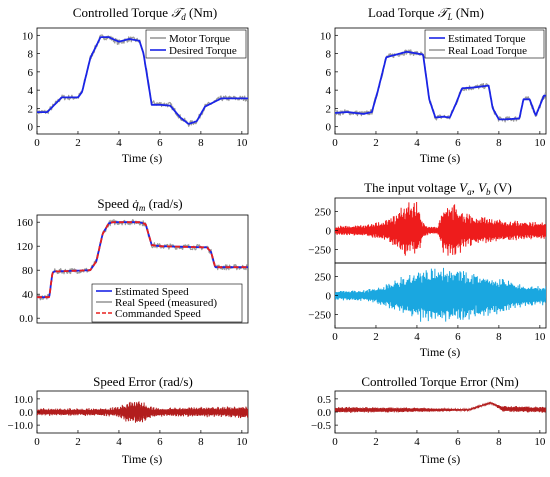  What do you see at coordinates (135, 203) in the screenshot?
I see `chart-title-symbol: q̇` at bounding box center [135, 203].